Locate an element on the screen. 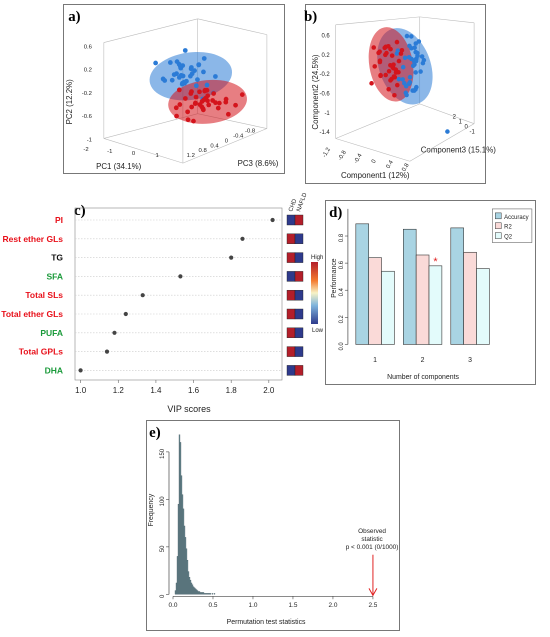  x-tick-label: 1.0 is located at coordinates (81, 390).